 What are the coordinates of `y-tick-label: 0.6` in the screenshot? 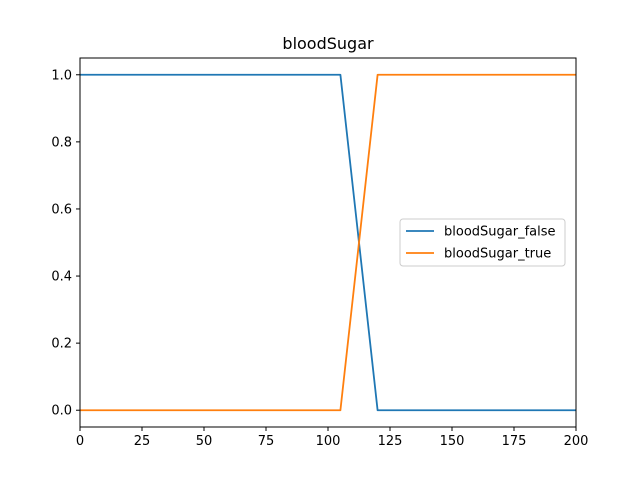 It's located at (61, 209).